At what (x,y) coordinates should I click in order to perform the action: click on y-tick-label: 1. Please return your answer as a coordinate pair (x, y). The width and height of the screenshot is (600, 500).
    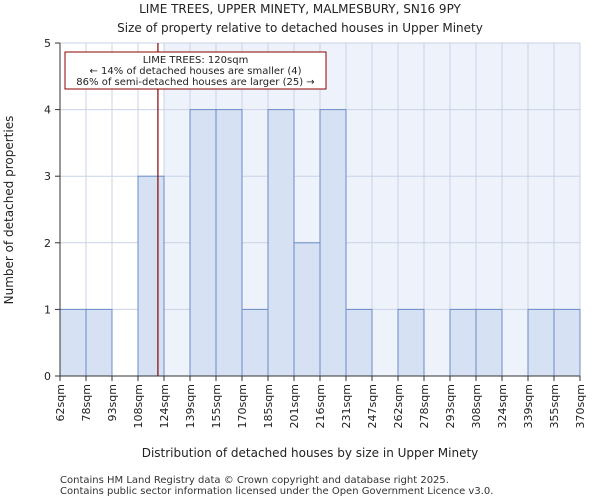
    Looking at the image, I should click on (47, 309).